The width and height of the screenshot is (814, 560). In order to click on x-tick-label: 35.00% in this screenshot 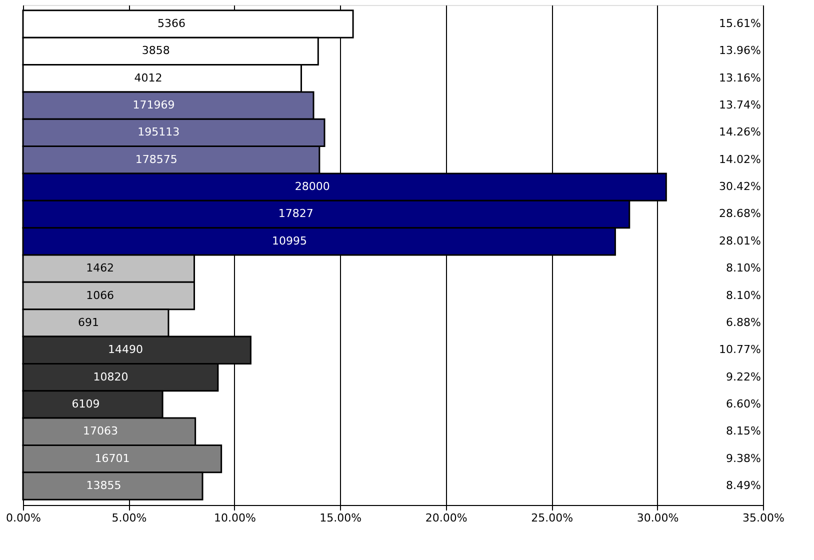, I will do `click(763, 518)`.